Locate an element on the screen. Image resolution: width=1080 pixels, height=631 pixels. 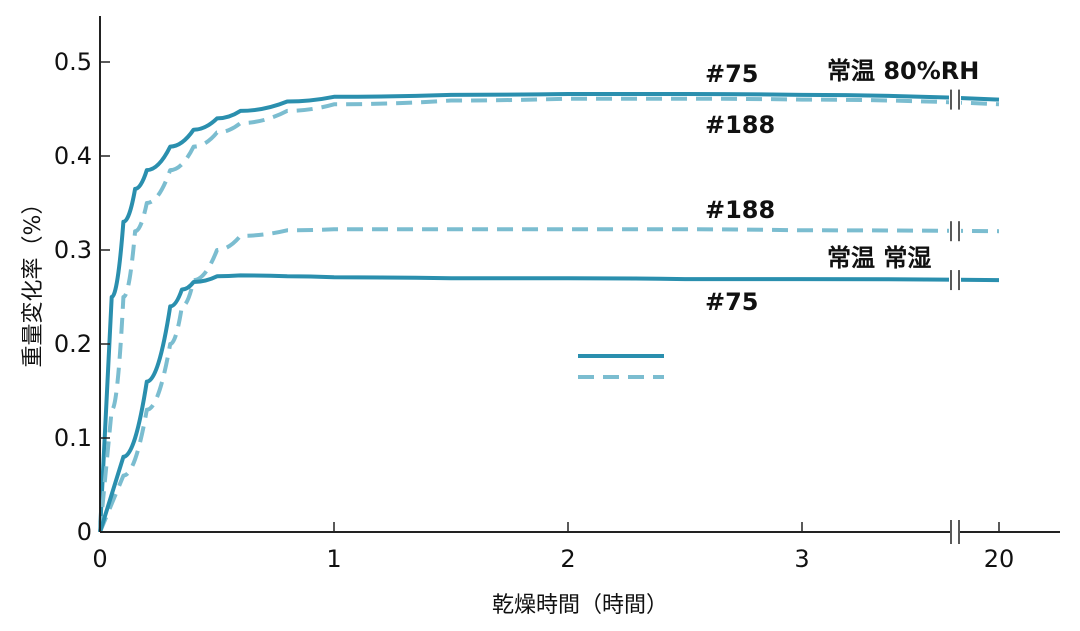
x-tick-label: 3 is located at coordinates (801, 559).